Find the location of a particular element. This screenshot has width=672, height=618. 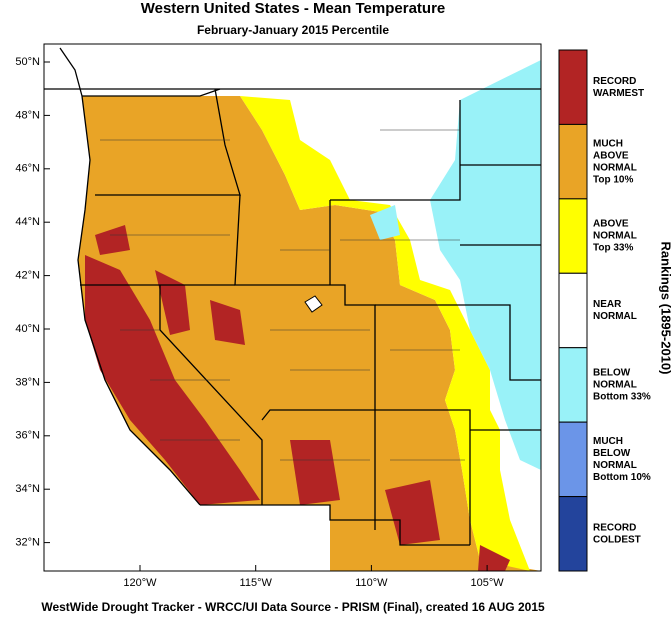

subtitle: February-January 2015 Percentile is located at coordinates (293, 30).